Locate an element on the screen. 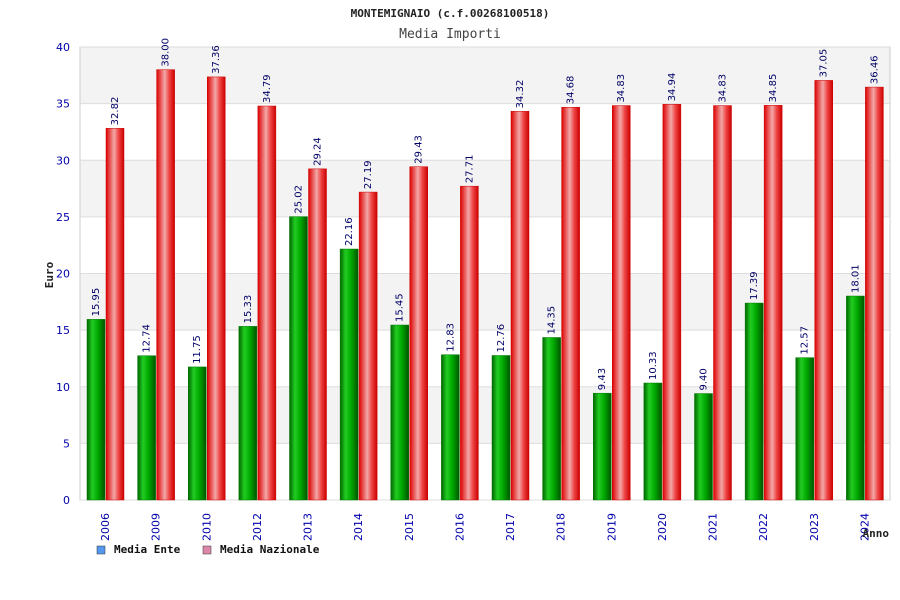 This screenshot has height=600, width=900. data-label: 34.32 is located at coordinates (520, 94).